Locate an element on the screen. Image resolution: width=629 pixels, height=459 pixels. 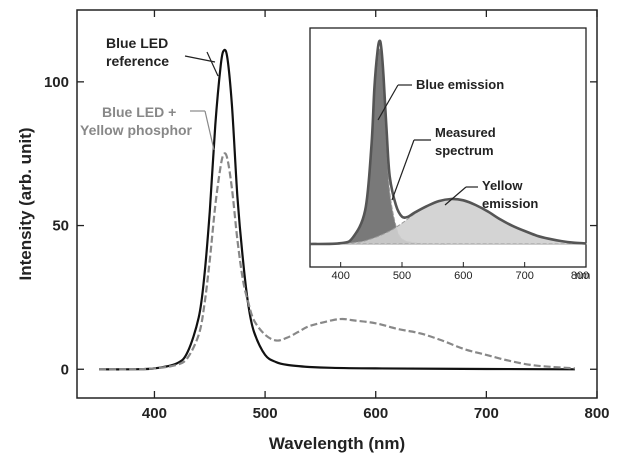
y-tick-label-100: 100 is located at coordinates (56, 82).